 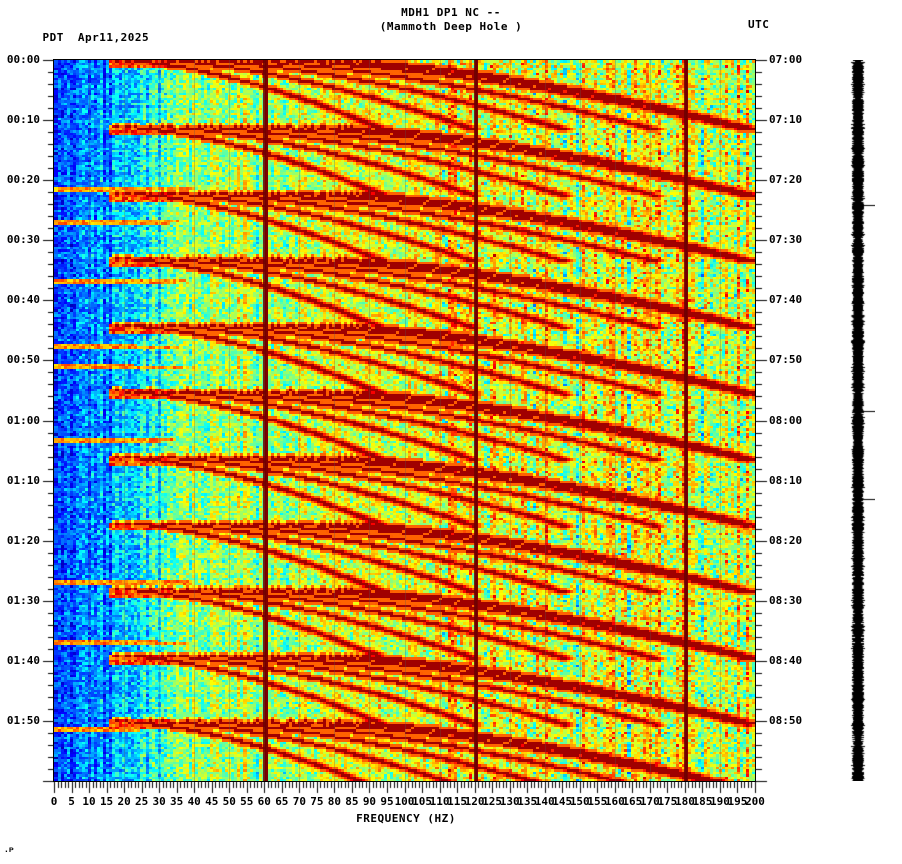 What do you see at coordinates (457, 801) in the screenshot?
I see `frequency-tick-label: 115` at bounding box center [457, 801].